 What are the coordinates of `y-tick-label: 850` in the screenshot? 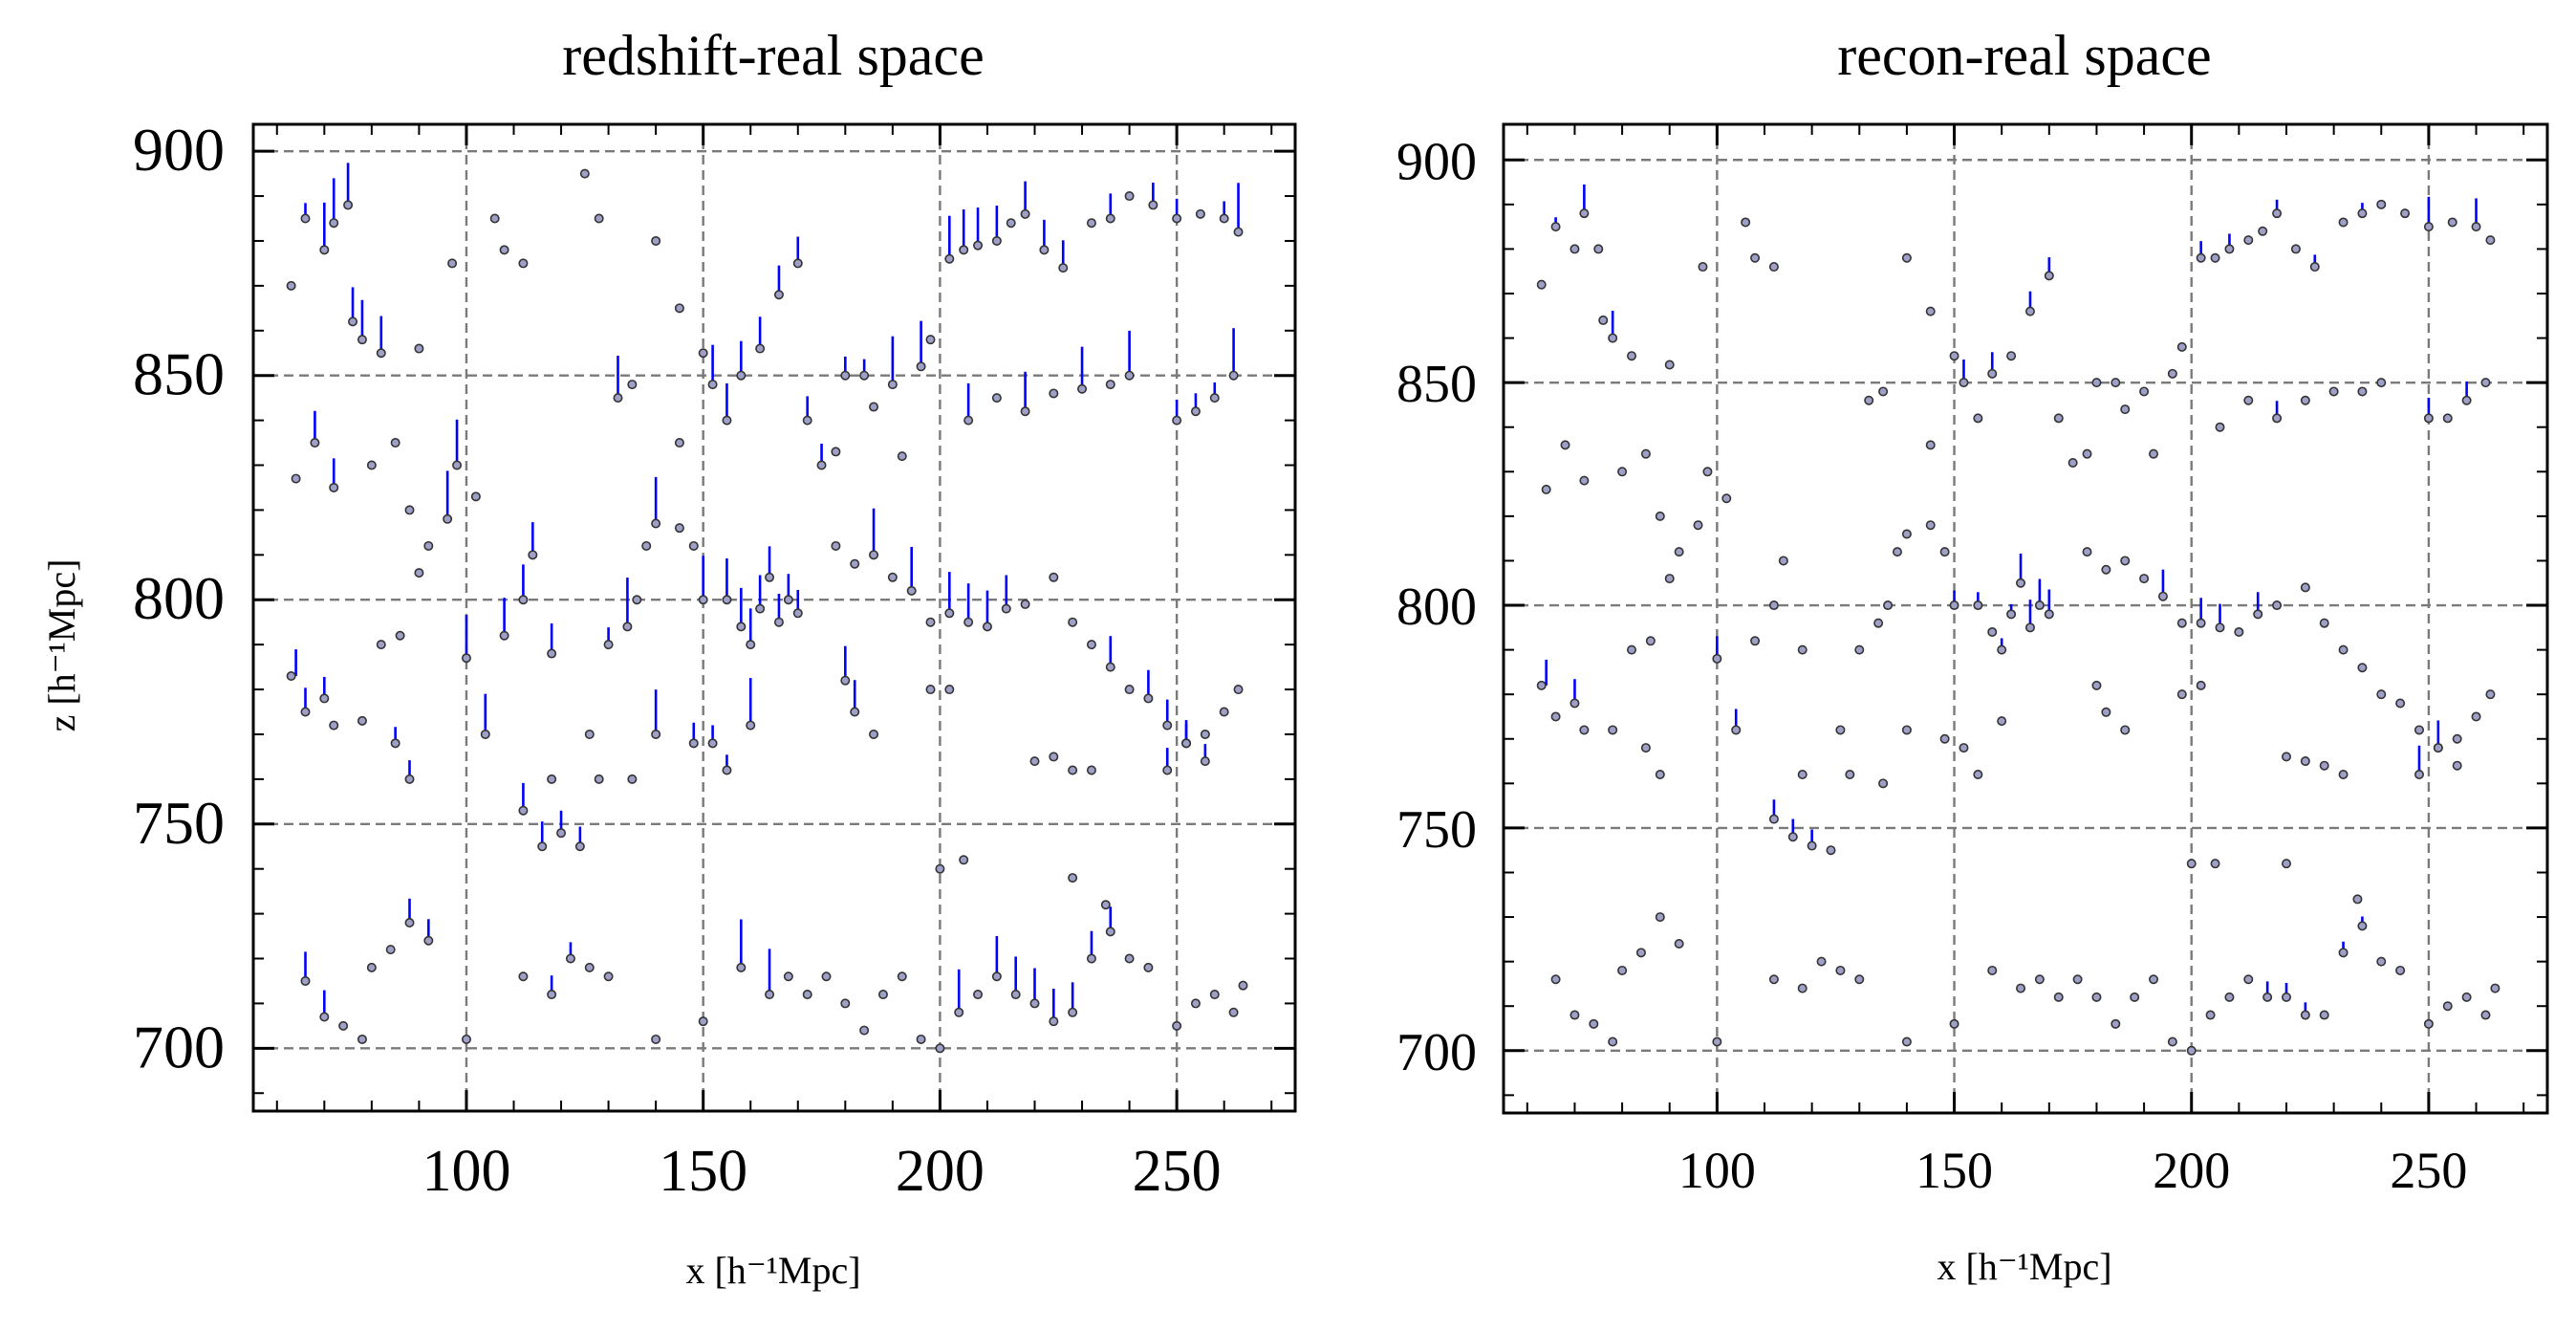 It's located at (1437, 384).